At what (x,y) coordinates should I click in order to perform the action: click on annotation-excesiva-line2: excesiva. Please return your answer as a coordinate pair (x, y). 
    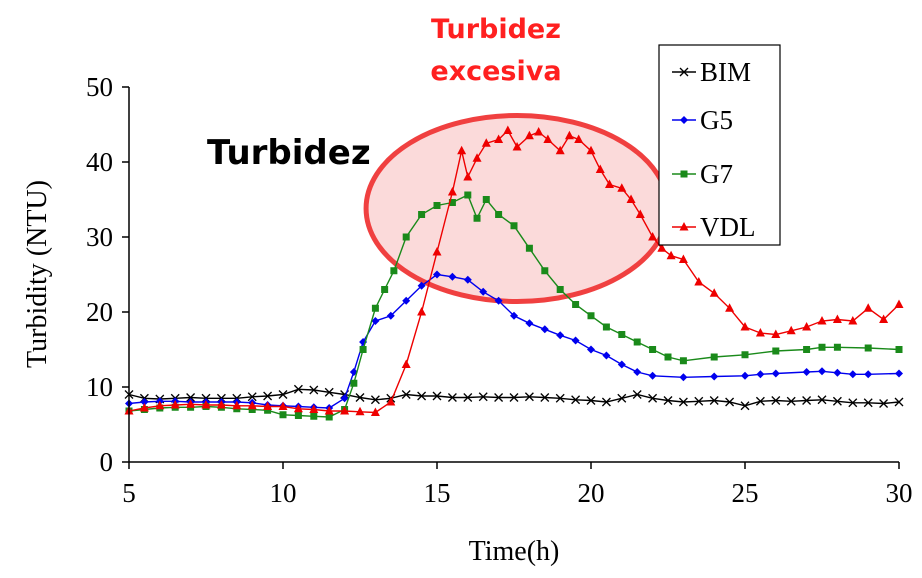
    Looking at the image, I should click on (495, 71).